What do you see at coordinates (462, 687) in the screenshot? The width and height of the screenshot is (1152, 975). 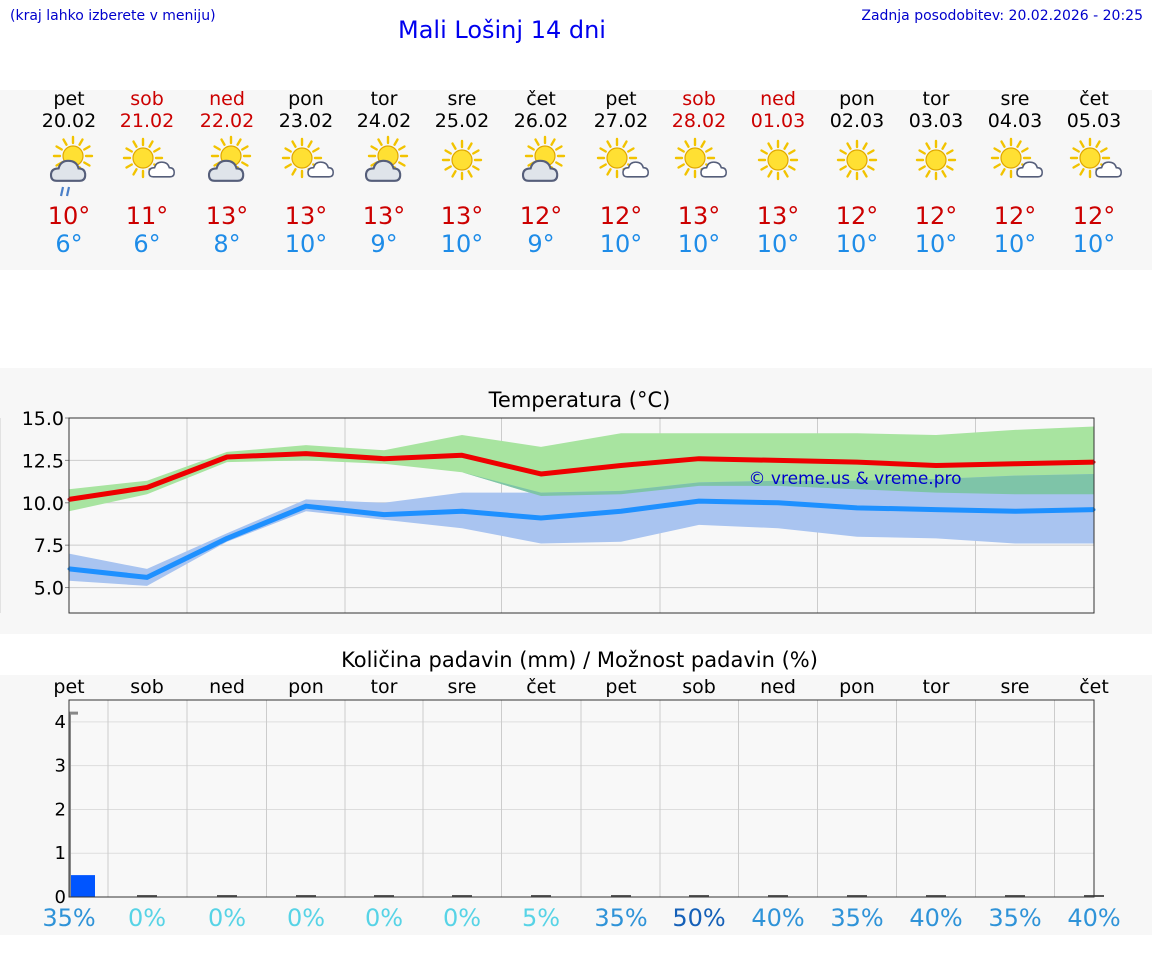 I see `x-tick-label: sre` at bounding box center [462, 687].